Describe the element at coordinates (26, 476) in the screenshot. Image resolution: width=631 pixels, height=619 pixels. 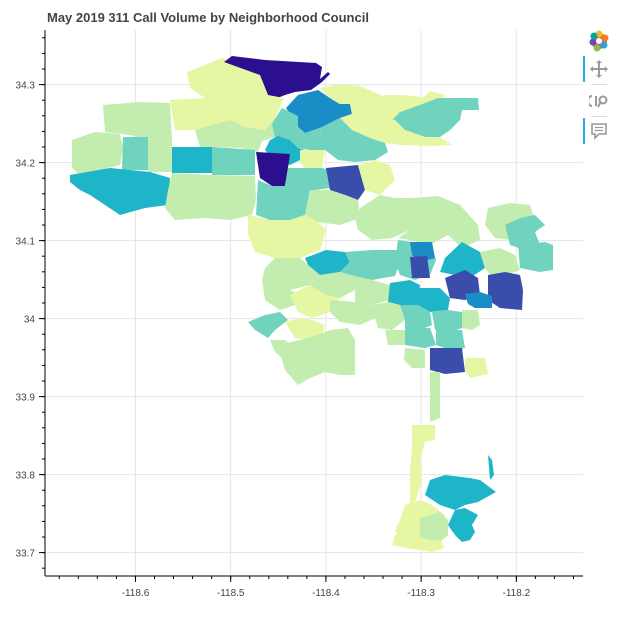
I see `y-tick-label: 33.8` at that location.